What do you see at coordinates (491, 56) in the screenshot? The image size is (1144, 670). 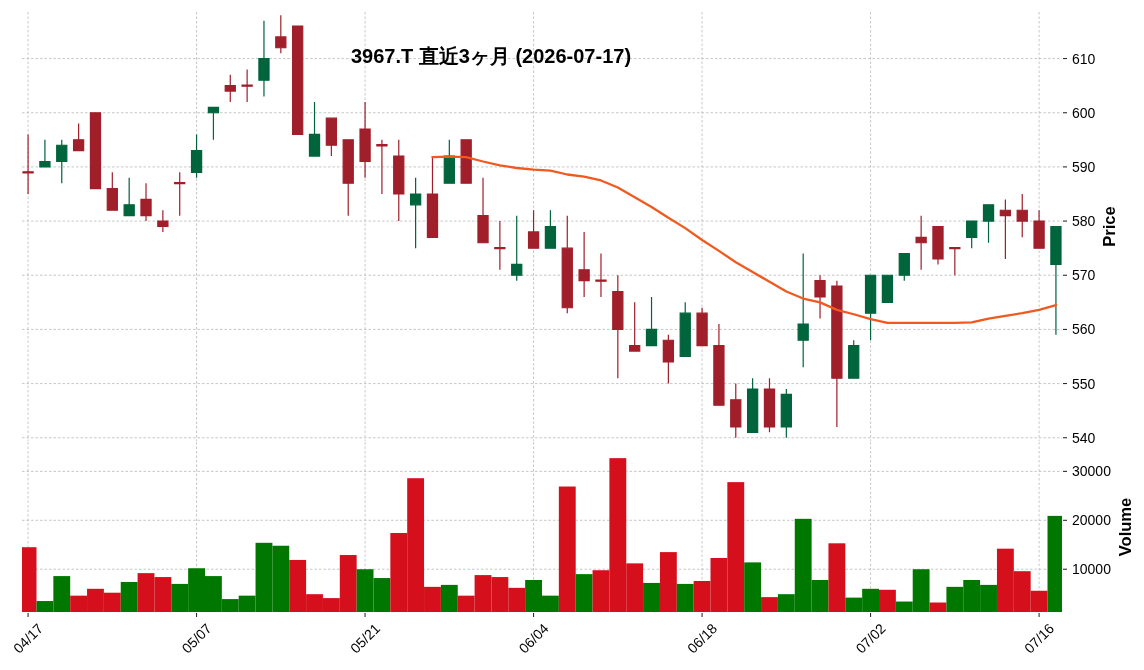 I see `text: 3967.T 直近3ヶ月 (2026-07-17)` at bounding box center [491, 56].